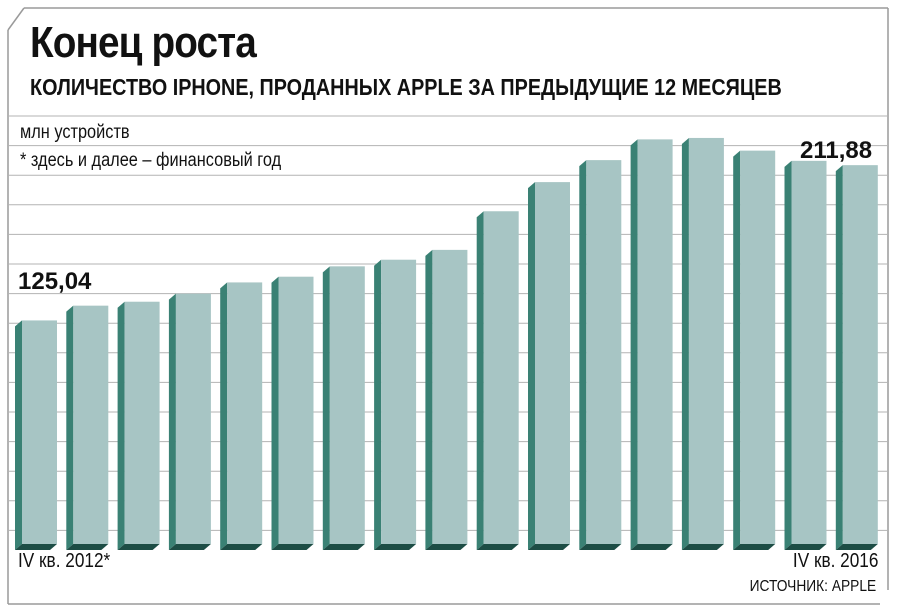  Describe the element at coordinates (64, 561) in the screenshot. I see `x-label-first: IV кв. 2012*` at that location.